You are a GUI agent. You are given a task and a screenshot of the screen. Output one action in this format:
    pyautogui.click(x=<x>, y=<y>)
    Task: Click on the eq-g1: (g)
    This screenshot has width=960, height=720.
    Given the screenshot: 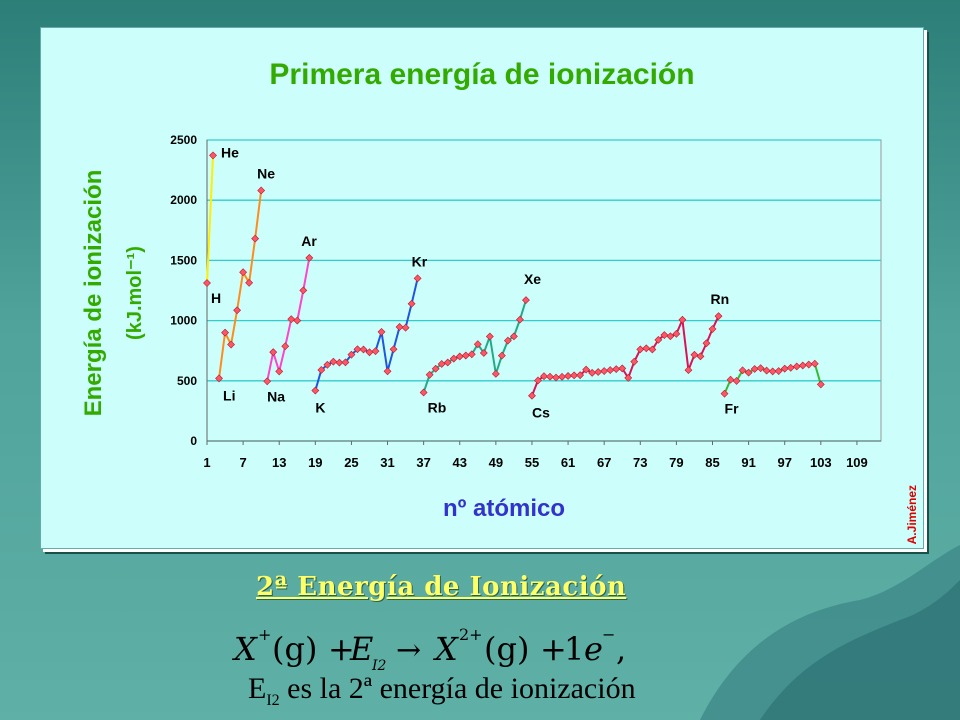 What is the action you would take?
    pyautogui.click(x=294, y=649)
    